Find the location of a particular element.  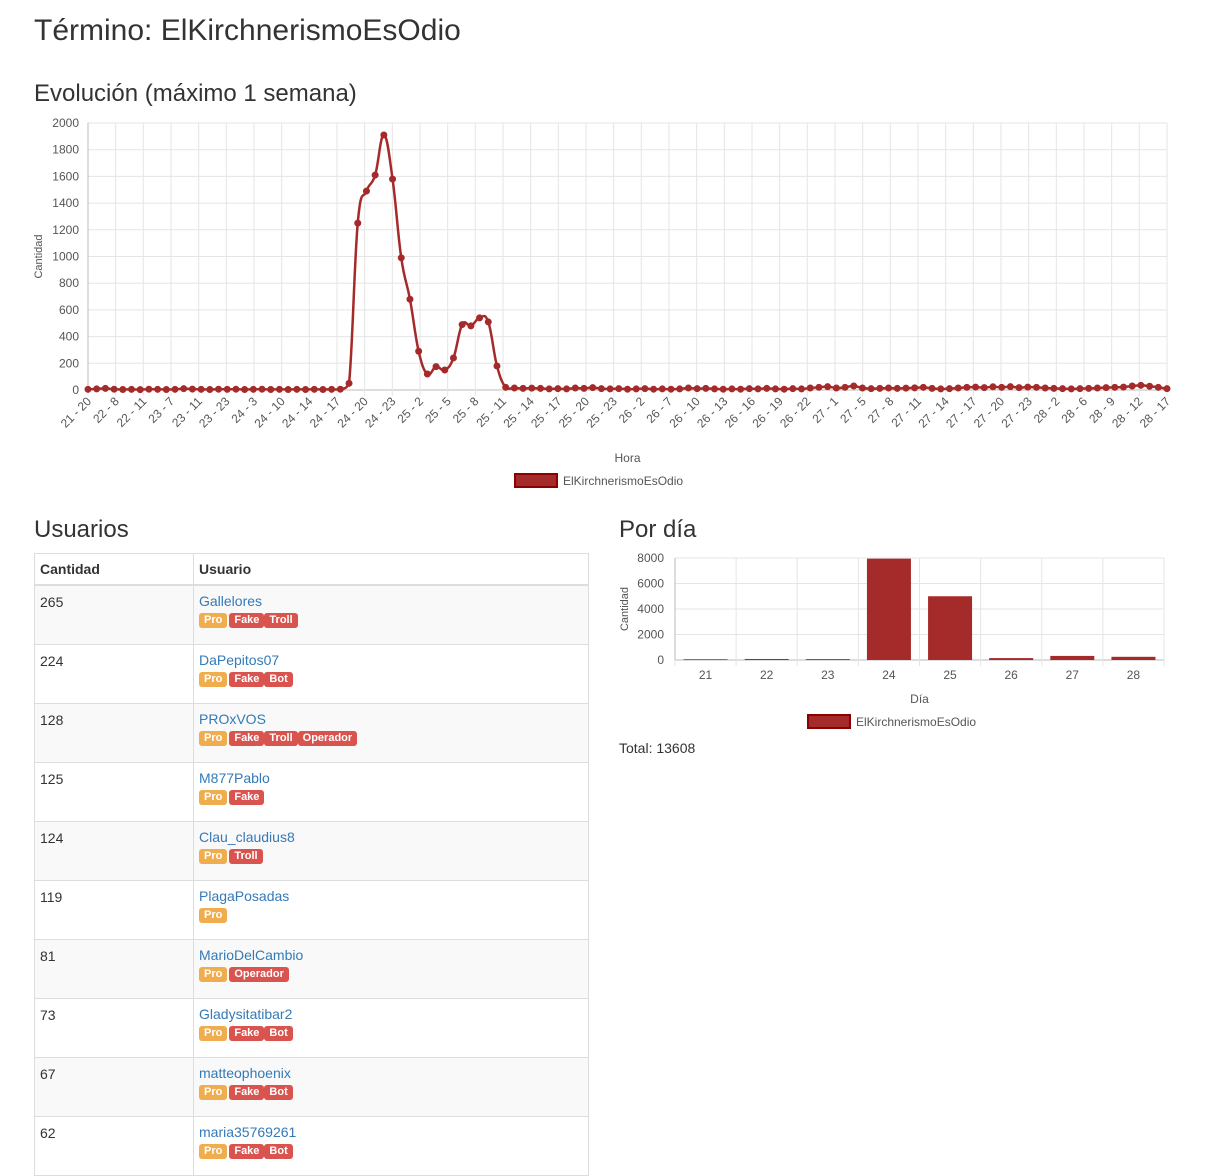

user-cell: M877Pablo Pro Fake is located at coordinates (391, 792).